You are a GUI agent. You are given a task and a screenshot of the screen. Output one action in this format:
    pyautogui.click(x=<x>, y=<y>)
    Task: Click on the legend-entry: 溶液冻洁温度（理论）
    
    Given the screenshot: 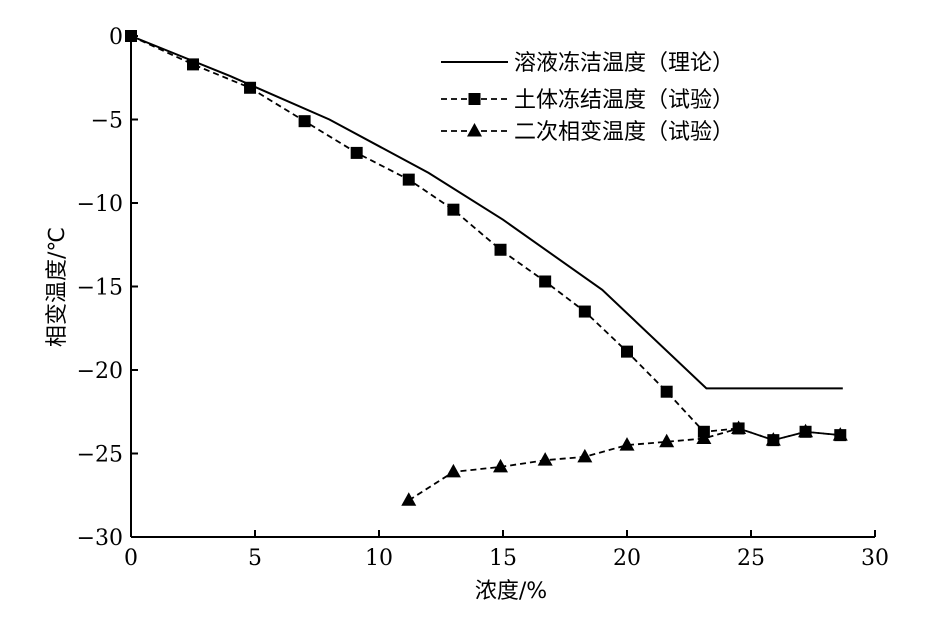 What is the action you would take?
    pyautogui.click(x=624, y=63)
    